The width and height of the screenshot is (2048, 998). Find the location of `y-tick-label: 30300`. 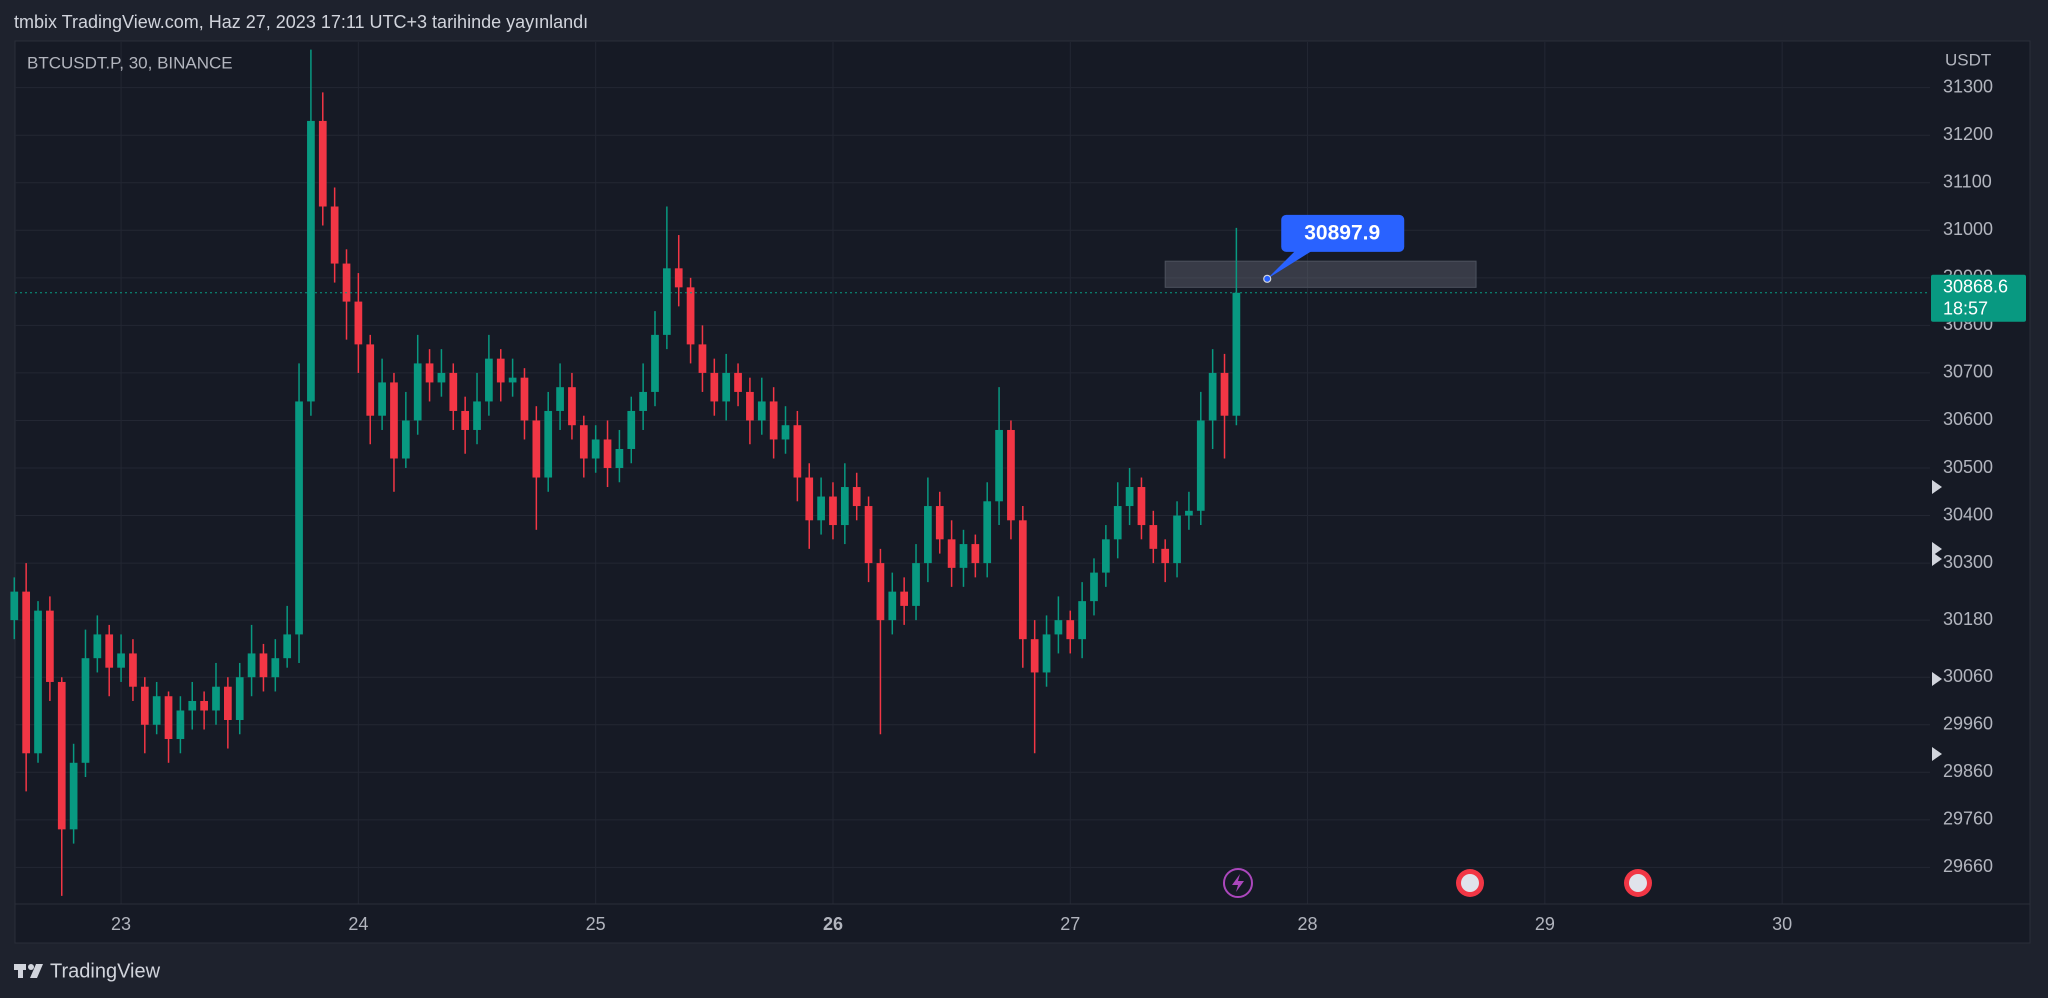

y-tick-label: 30300 is located at coordinates (1968, 562).